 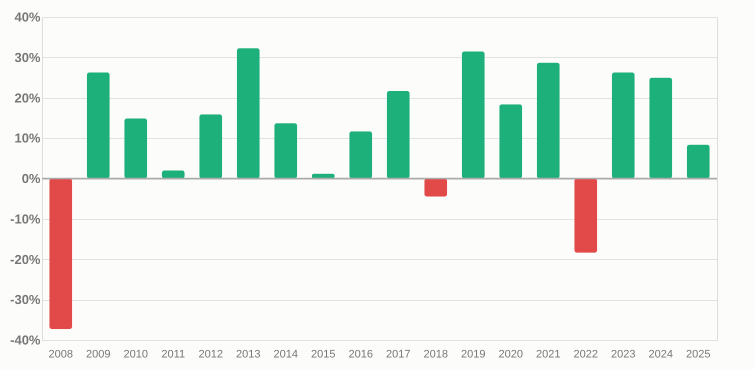 What do you see at coordinates (25, 259) in the screenshot?
I see `y-tick-label: -20%` at bounding box center [25, 259].